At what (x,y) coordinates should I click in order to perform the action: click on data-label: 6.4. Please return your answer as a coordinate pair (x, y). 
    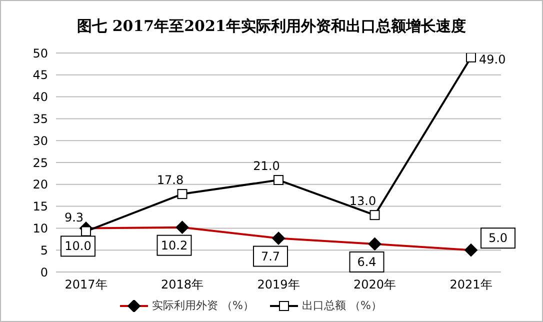
    Looking at the image, I should click on (366, 261).